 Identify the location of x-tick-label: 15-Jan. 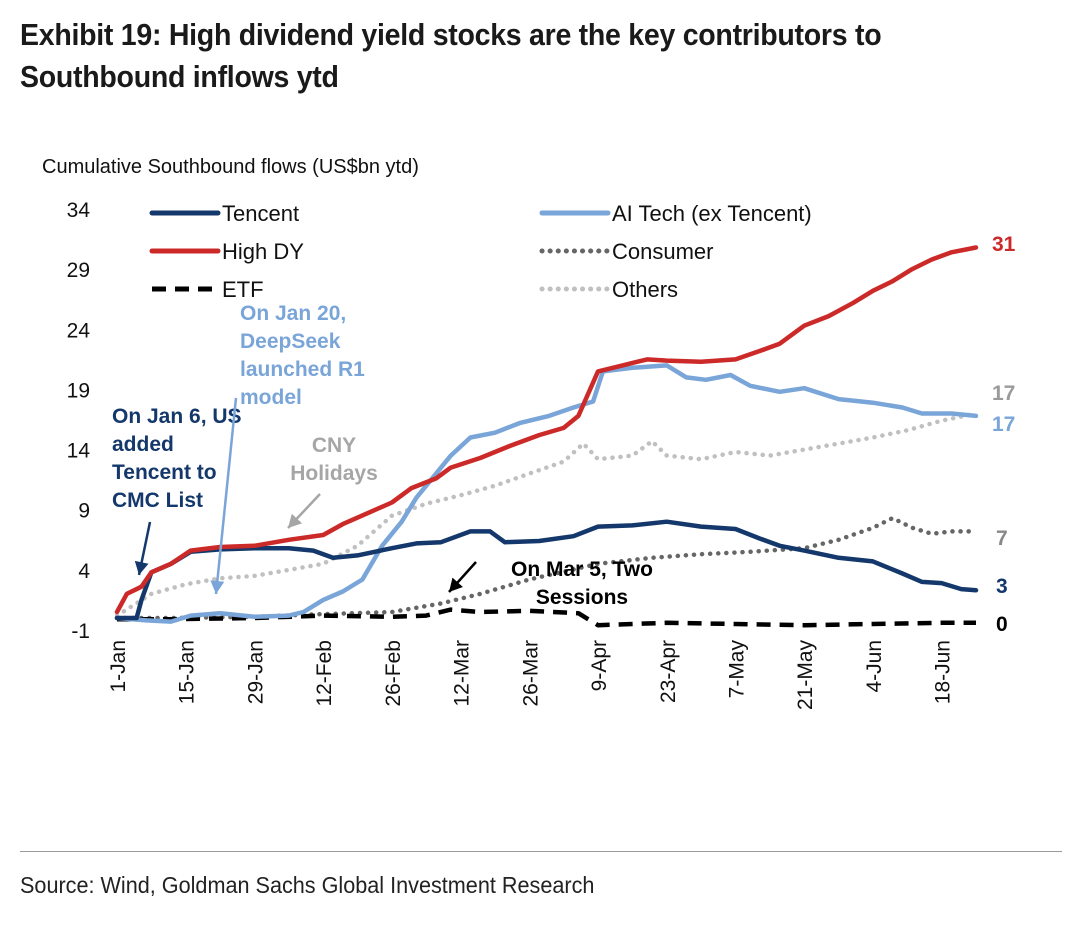
(187, 672).